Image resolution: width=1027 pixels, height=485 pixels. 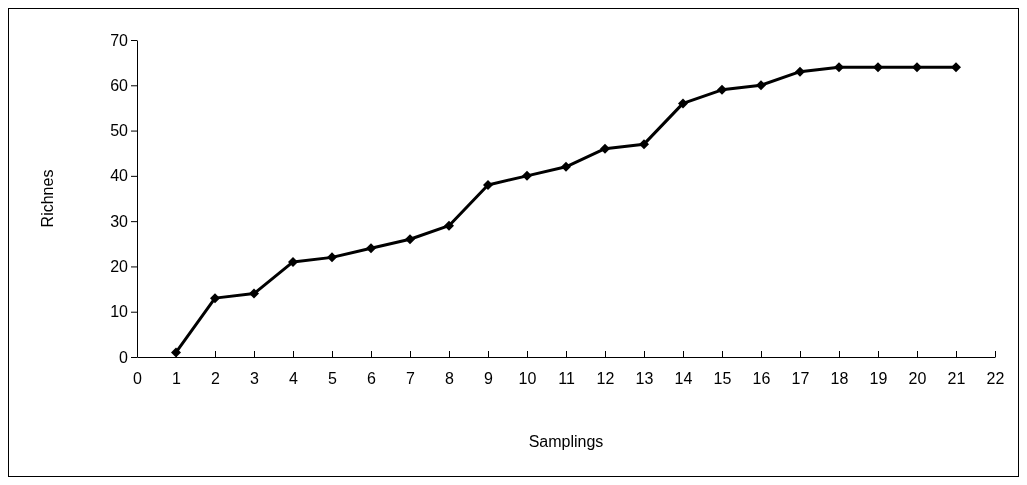 I want to click on y-tick-label: 10, so click(x=119, y=312).